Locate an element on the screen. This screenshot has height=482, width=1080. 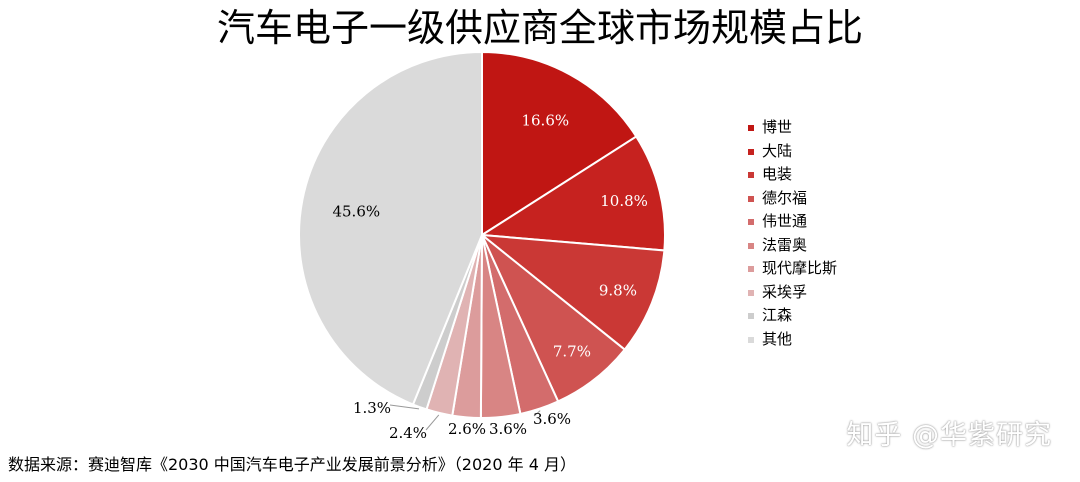
legend-label: 德尔福 is located at coordinates (785, 197).